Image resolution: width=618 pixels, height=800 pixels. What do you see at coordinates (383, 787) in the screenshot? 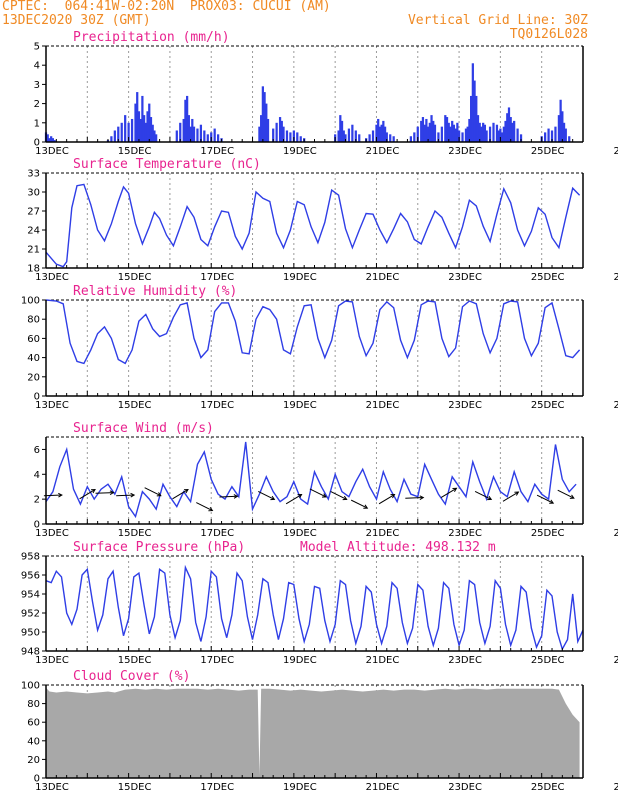
I see `cloud-xtick-label: 21DEC` at bounding box center [383, 787].